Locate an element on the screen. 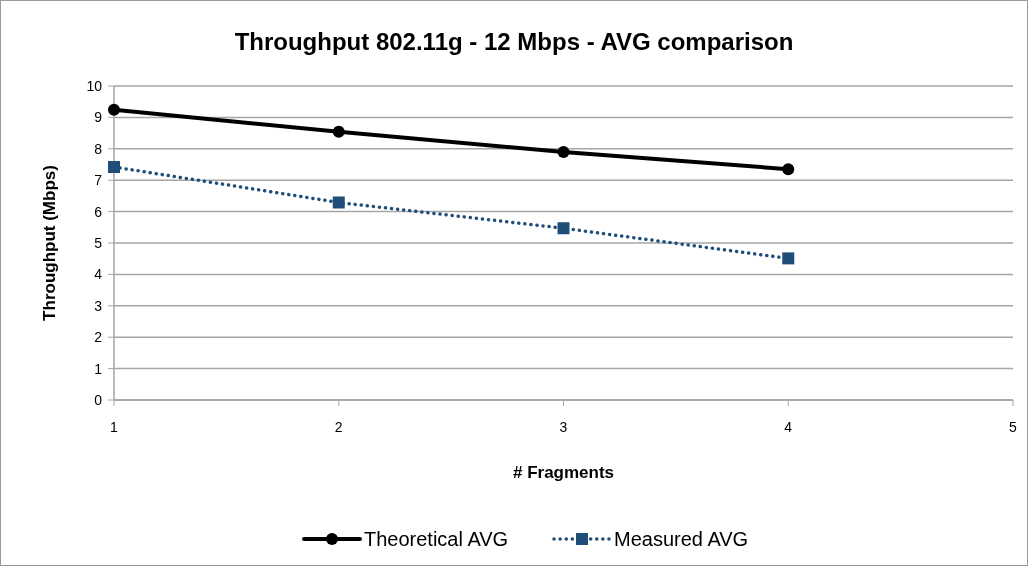 This screenshot has width=1028, height=566. y-tick-label: 1 is located at coordinates (98, 368).